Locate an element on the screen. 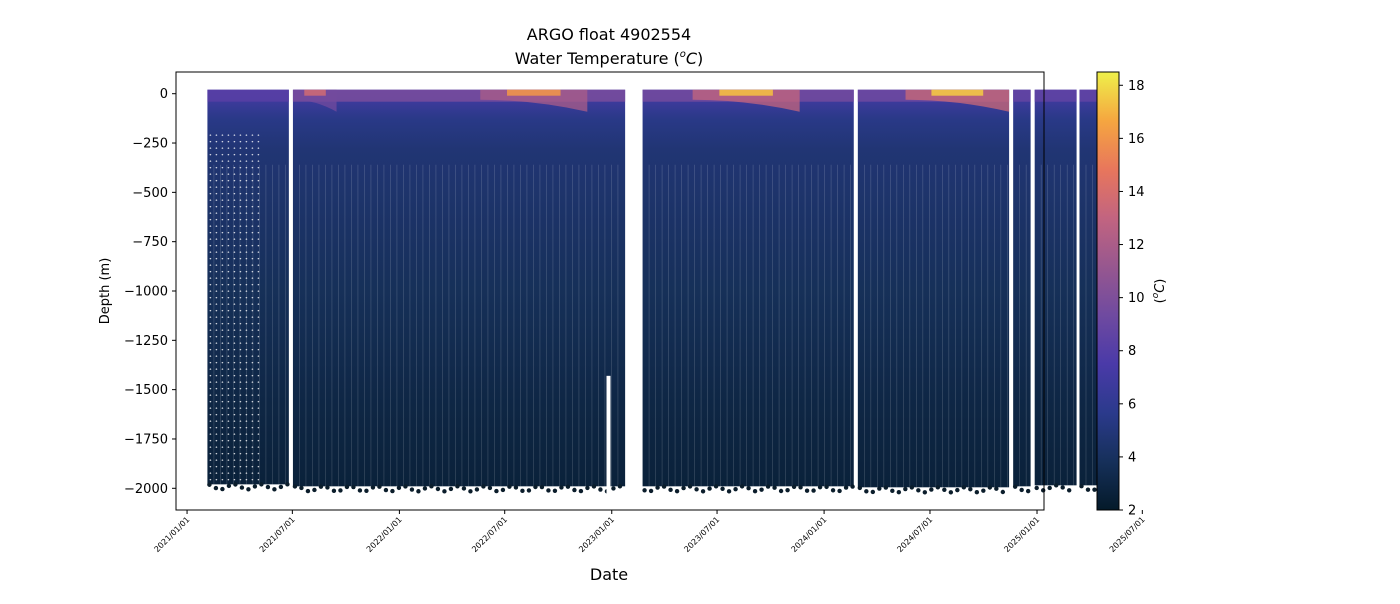 This screenshot has width=1400, height=604. profile-segment is located at coordinates (1022, 288).